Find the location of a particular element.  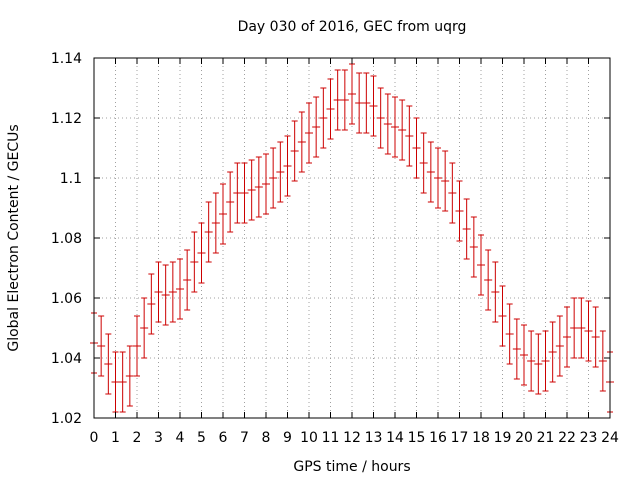

x-tick-label: 20 is located at coordinates (524, 438).